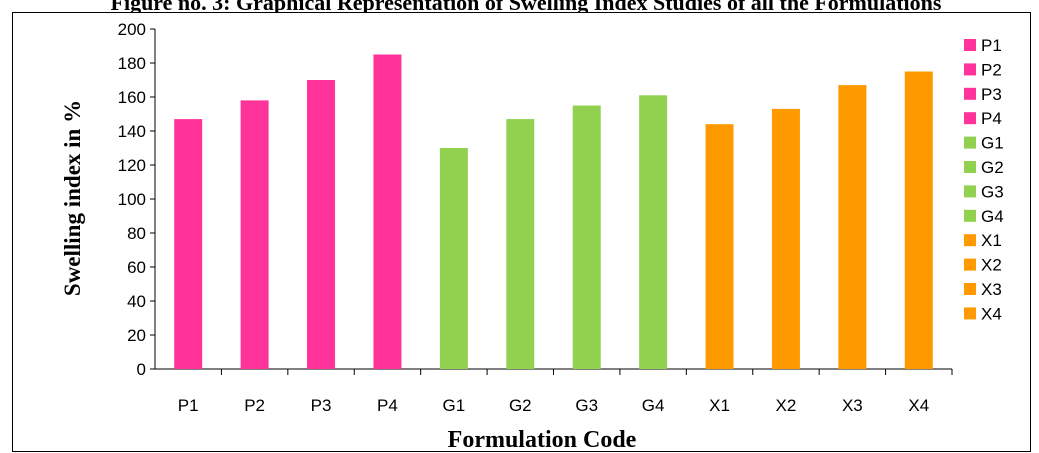 The image size is (1039, 453). What do you see at coordinates (132, 199) in the screenshot?
I see `y-tick-label: 100` at bounding box center [132, 199].